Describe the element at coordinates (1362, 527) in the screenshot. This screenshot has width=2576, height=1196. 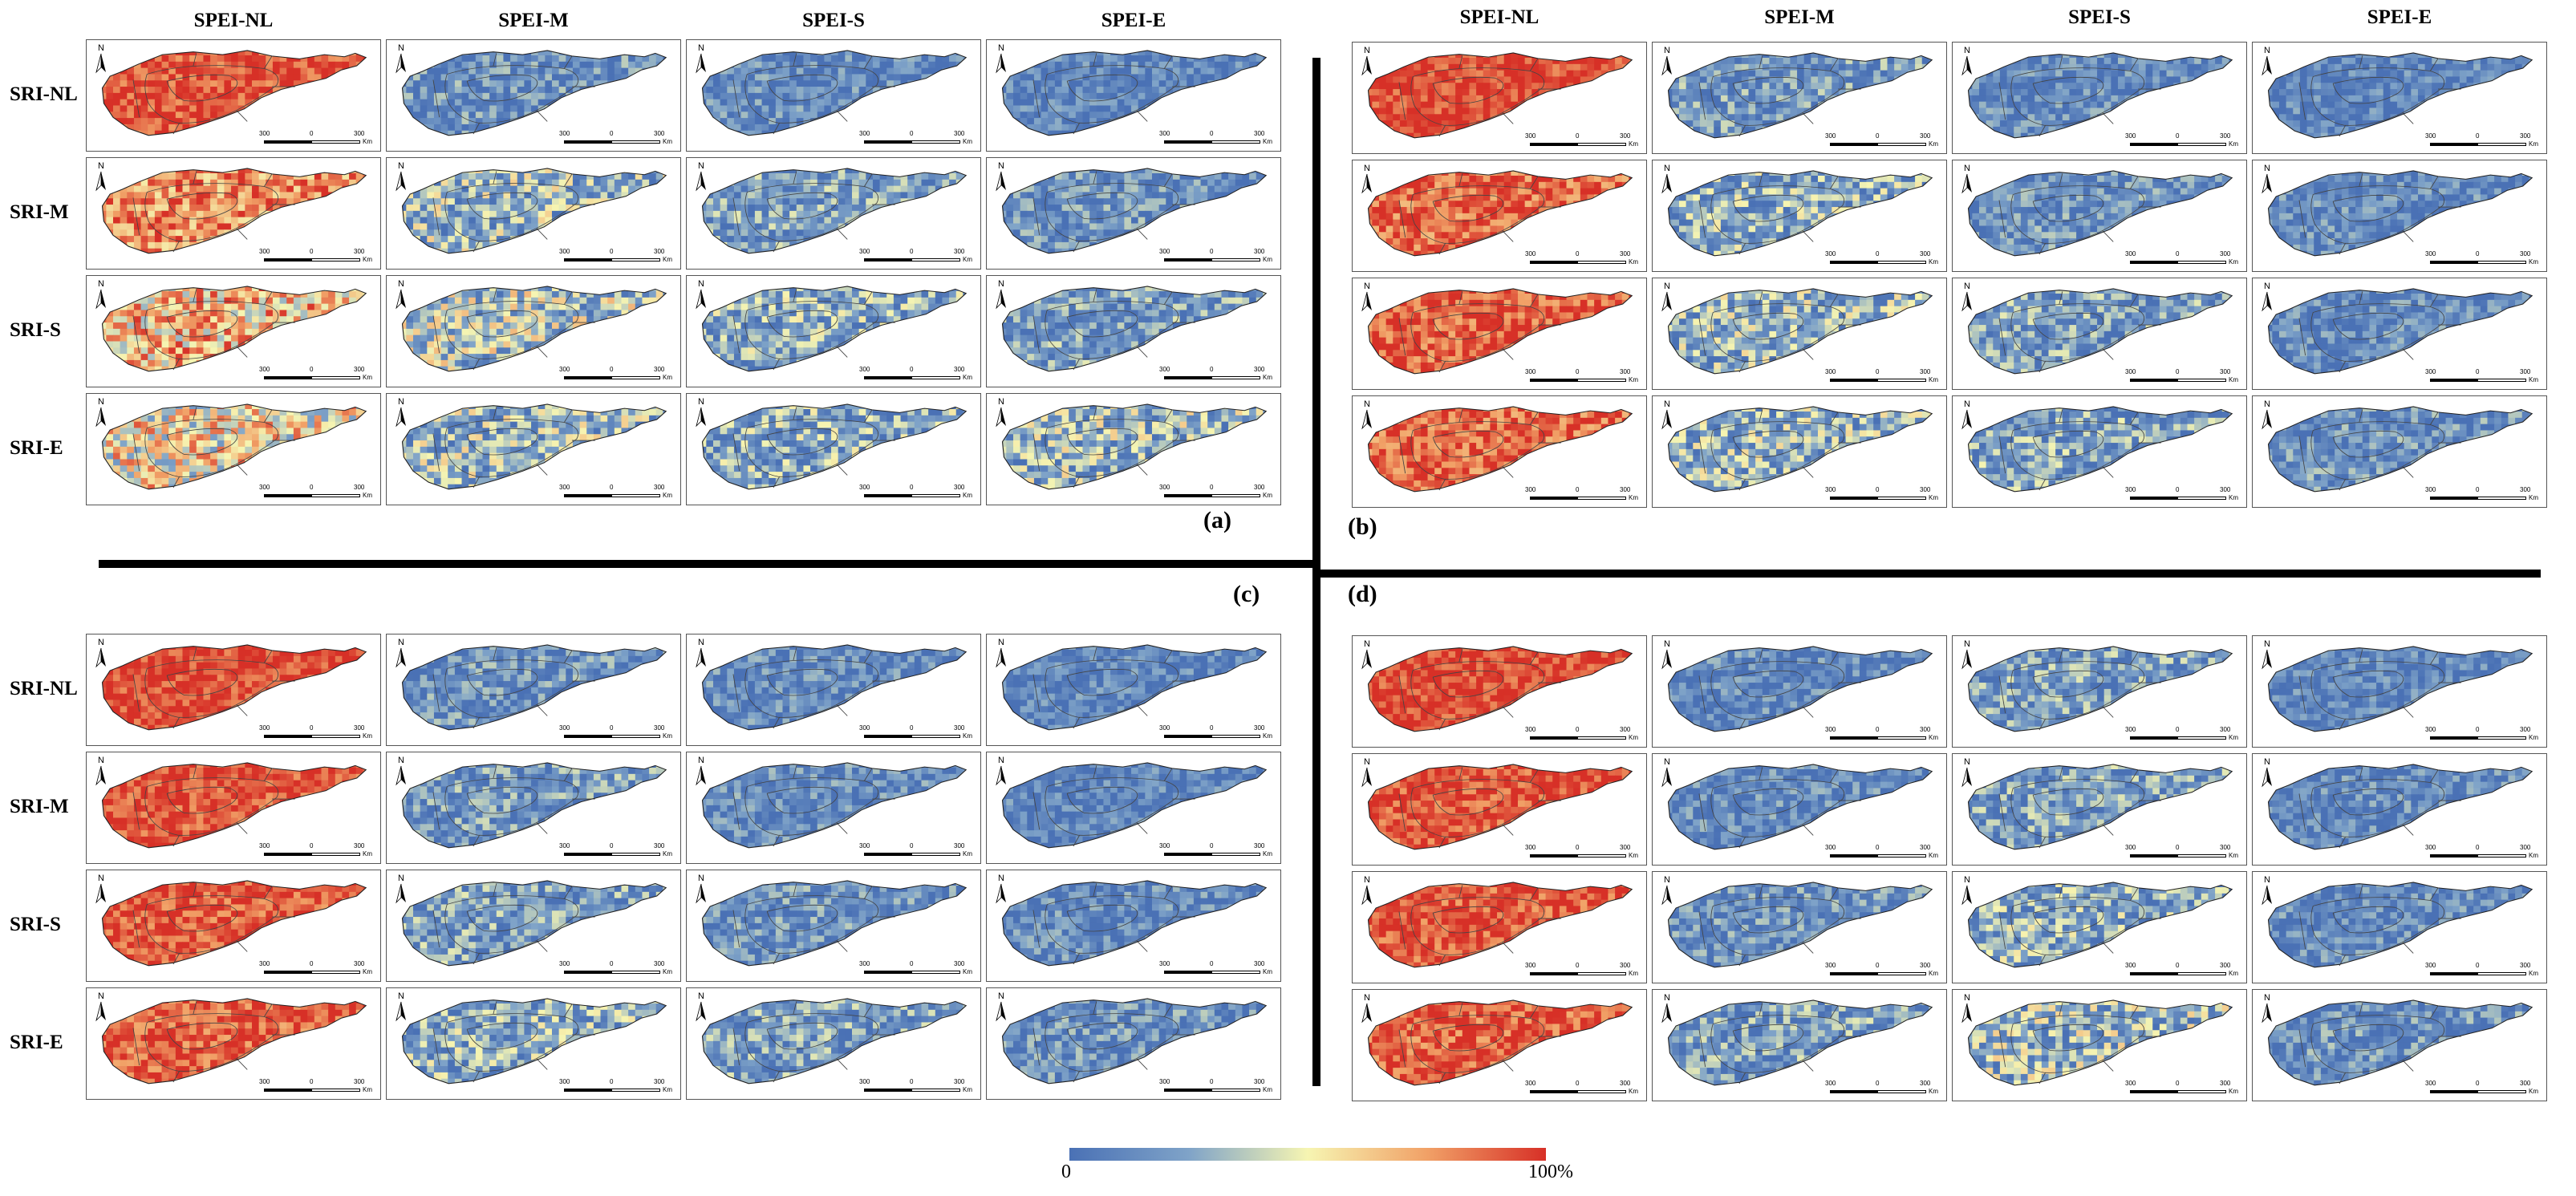
I see `quadrant-label: (b)` at that location.